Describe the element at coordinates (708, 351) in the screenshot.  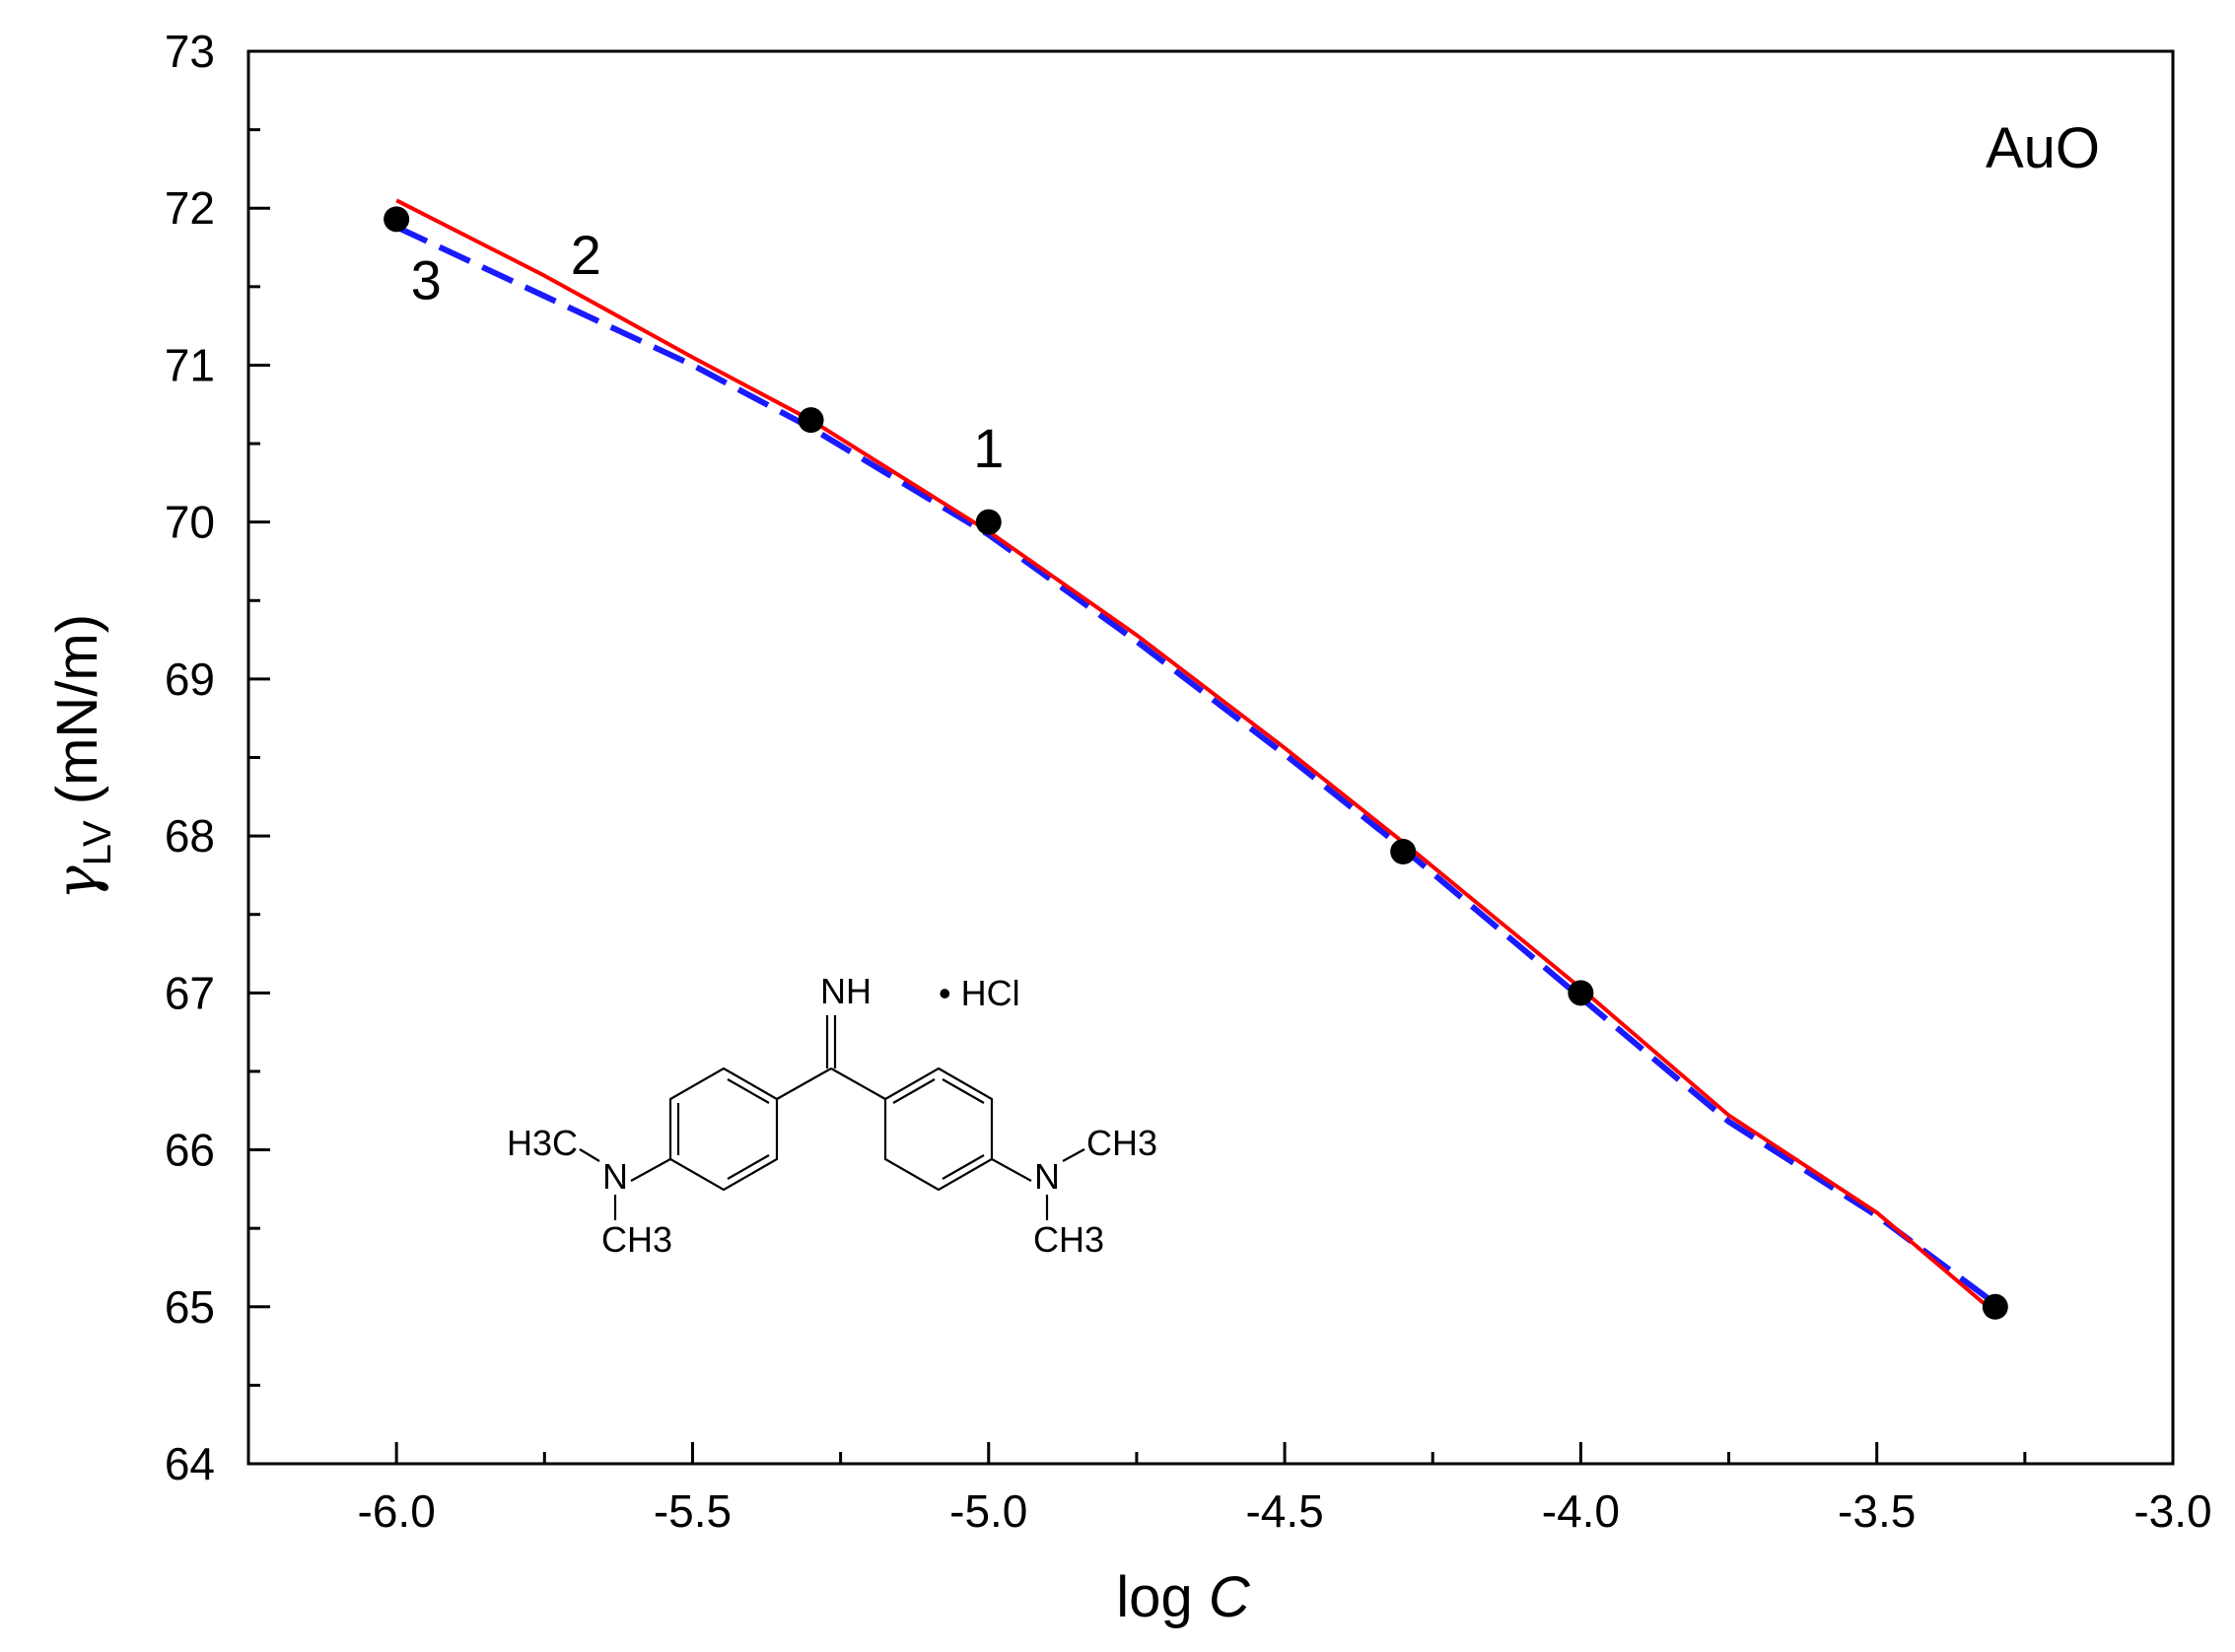
I see `curve-annotations: 1 2 3` at that location.